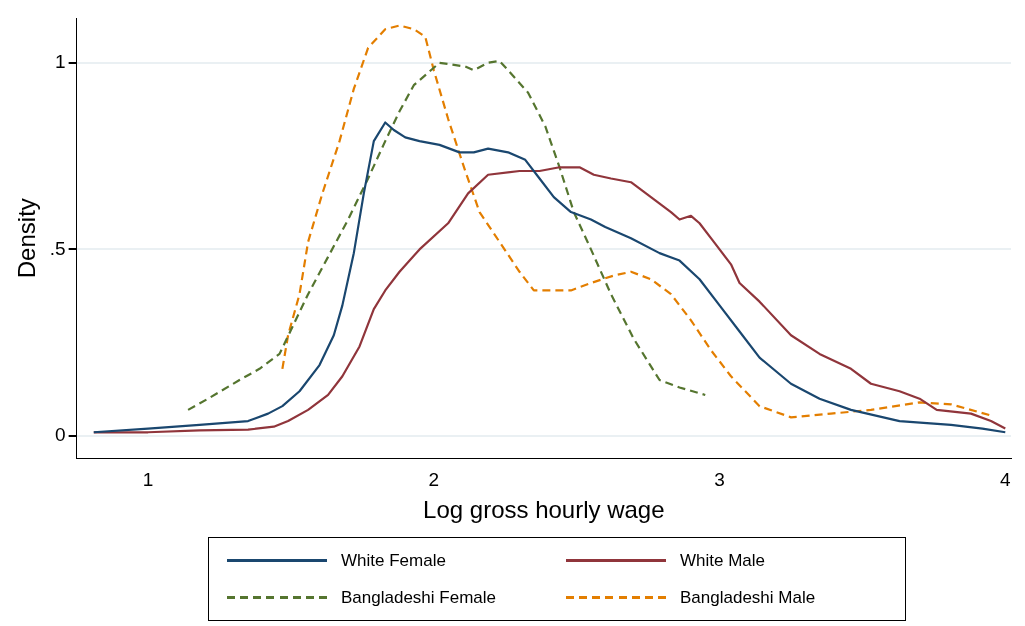  I want to click on x-tick-label: 3, so click(719, 480).